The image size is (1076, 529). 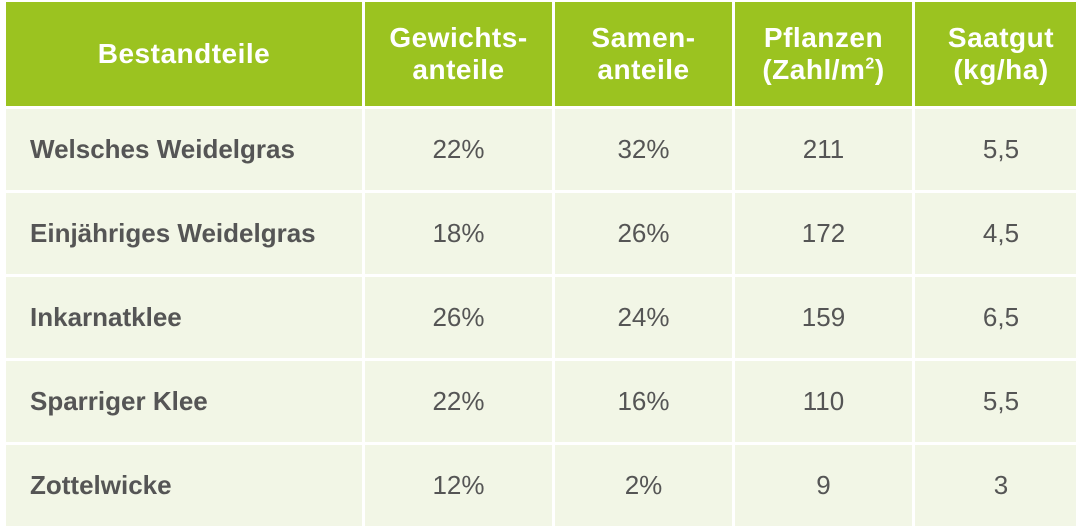 I want to click on row-samen: 26%, so click(x=643, y=233).